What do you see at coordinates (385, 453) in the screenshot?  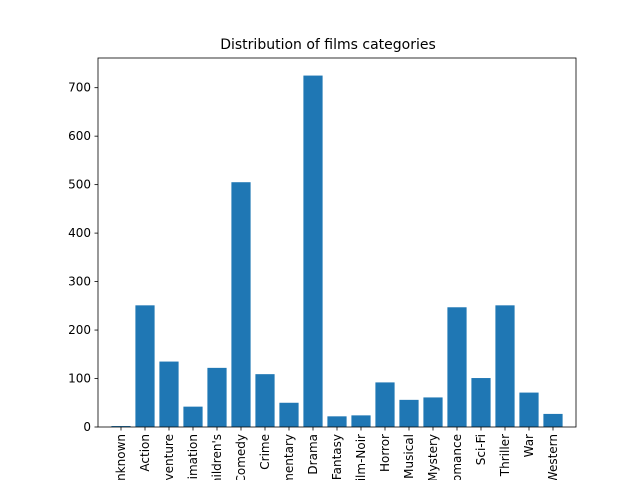 I see `x-tick-label: Horror` at bounding box center [385, 453].